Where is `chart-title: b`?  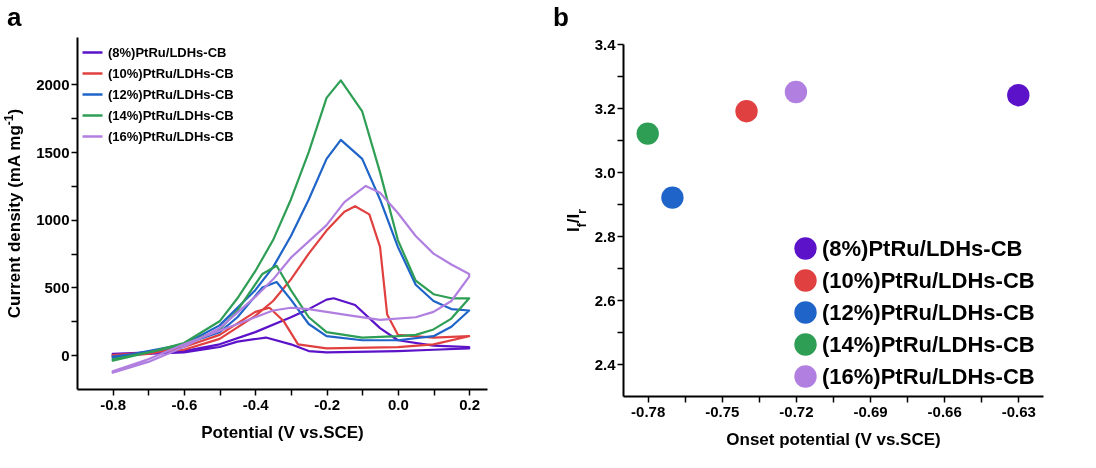
chart-title: b is located at coordinates (561, 17).